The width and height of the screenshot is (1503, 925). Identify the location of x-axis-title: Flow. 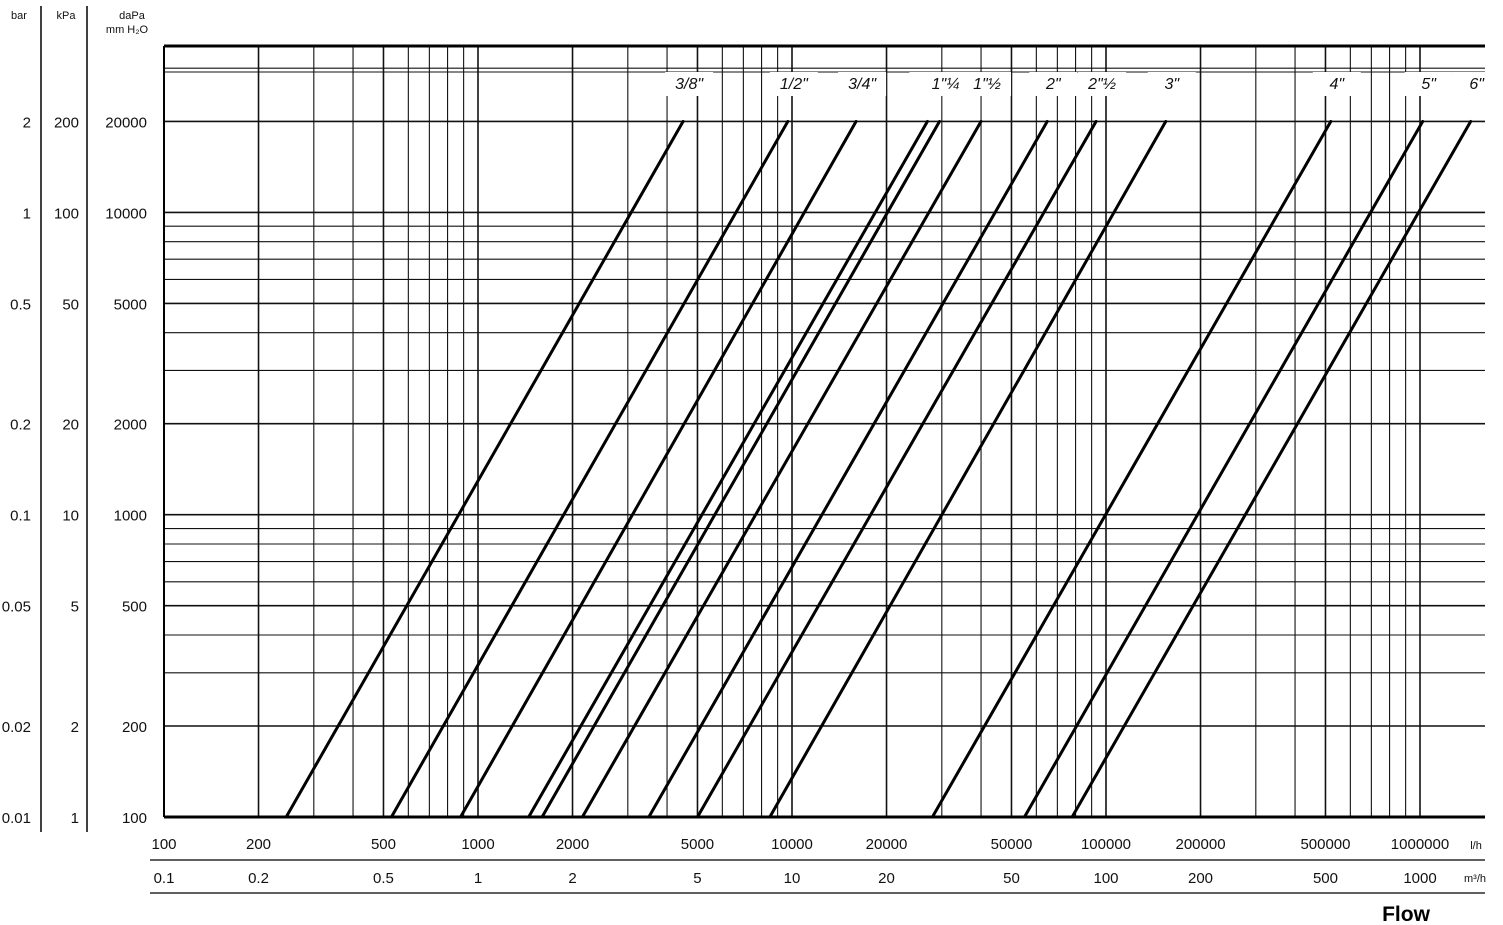
(1406, 914).